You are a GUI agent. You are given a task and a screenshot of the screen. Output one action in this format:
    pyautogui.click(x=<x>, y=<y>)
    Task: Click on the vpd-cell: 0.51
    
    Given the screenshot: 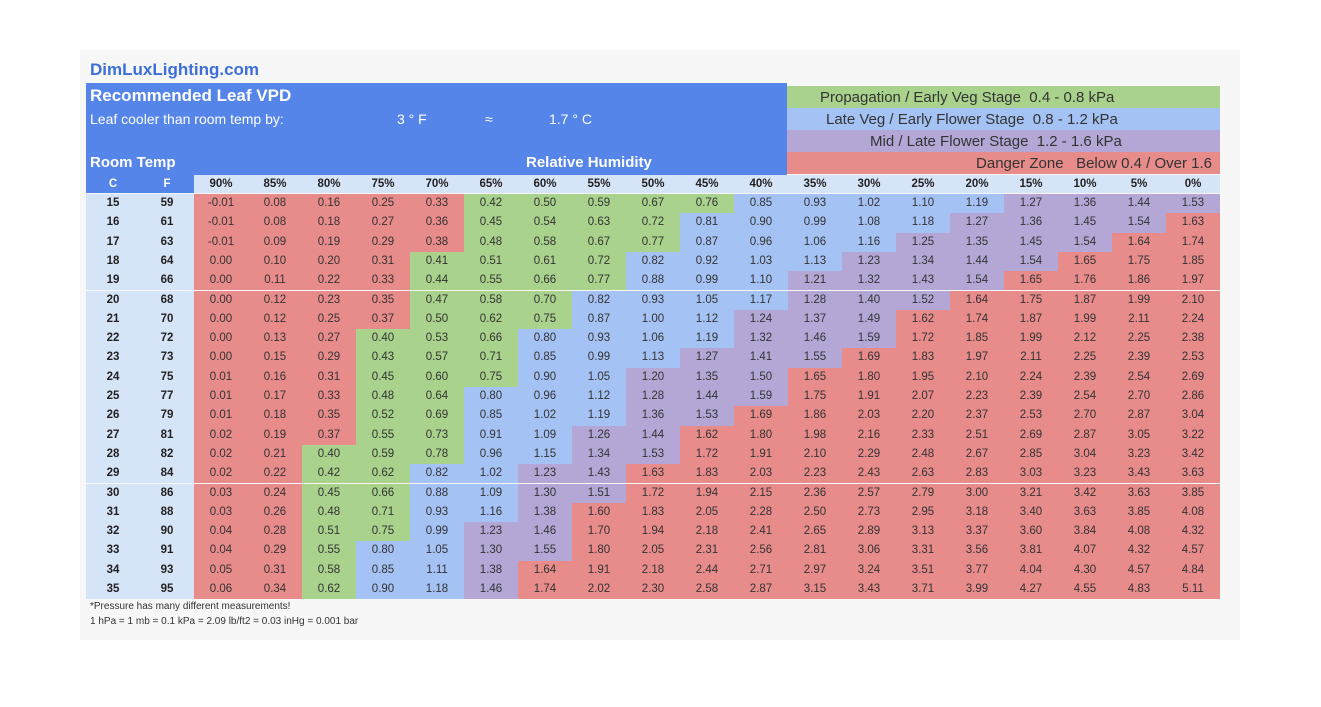 What is the action you would take?
    pyautogui.click(x=329, y=532)
    